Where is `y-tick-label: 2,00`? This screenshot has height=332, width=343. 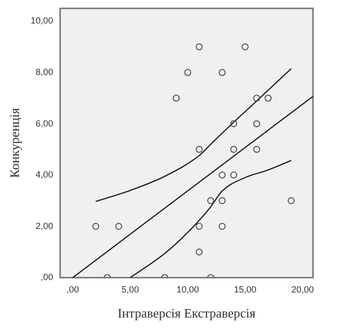
y-tick-label: 2,00 is located at coordinates (45, 225).